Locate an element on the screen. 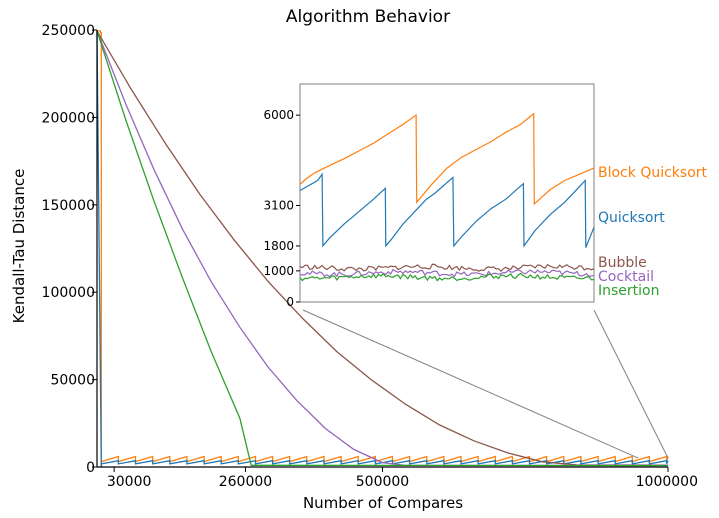  inset-series-line-bubble is located at coordinates (447, 268).